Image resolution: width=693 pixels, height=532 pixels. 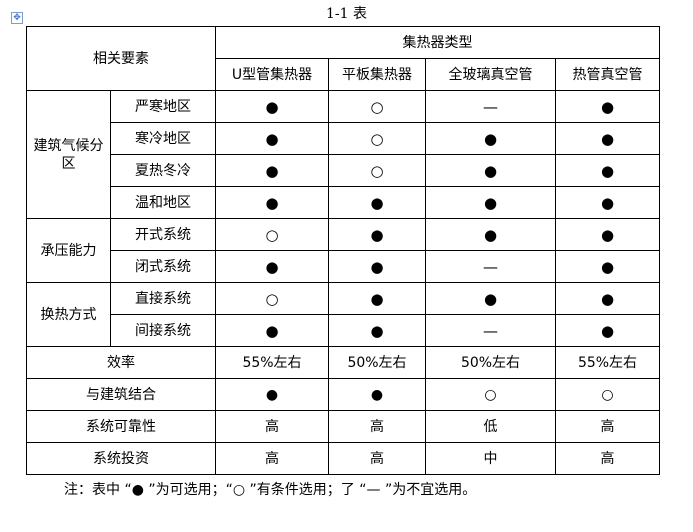 What do you see at coordinates (163, 202) in the screenshot?
I see `row-label: 温和地区` at bounding box center [163, 202].